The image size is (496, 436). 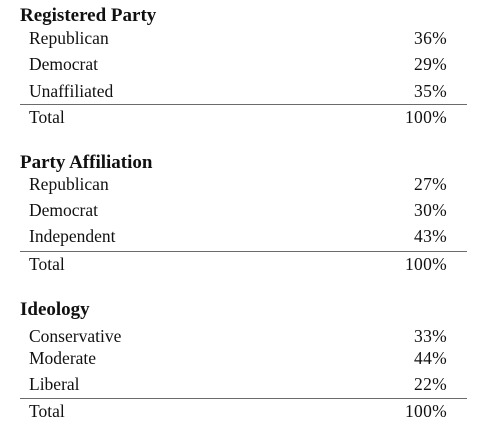 What do you see at coordinates (245, 184) in the screenshot?
I see `table-row: Republican 27%` at bounding box center [245, 184].